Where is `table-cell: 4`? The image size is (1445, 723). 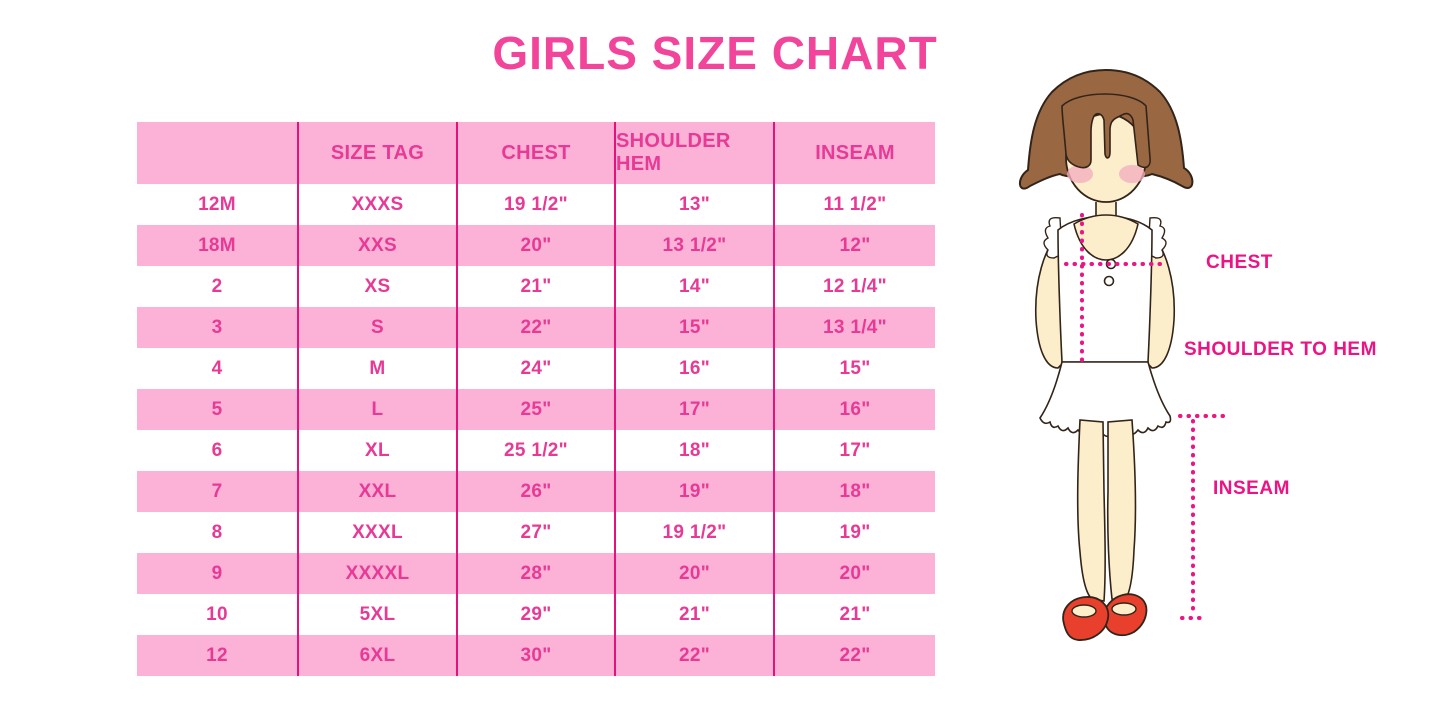 table-cell: 4 is located at coordinates (217, 368).